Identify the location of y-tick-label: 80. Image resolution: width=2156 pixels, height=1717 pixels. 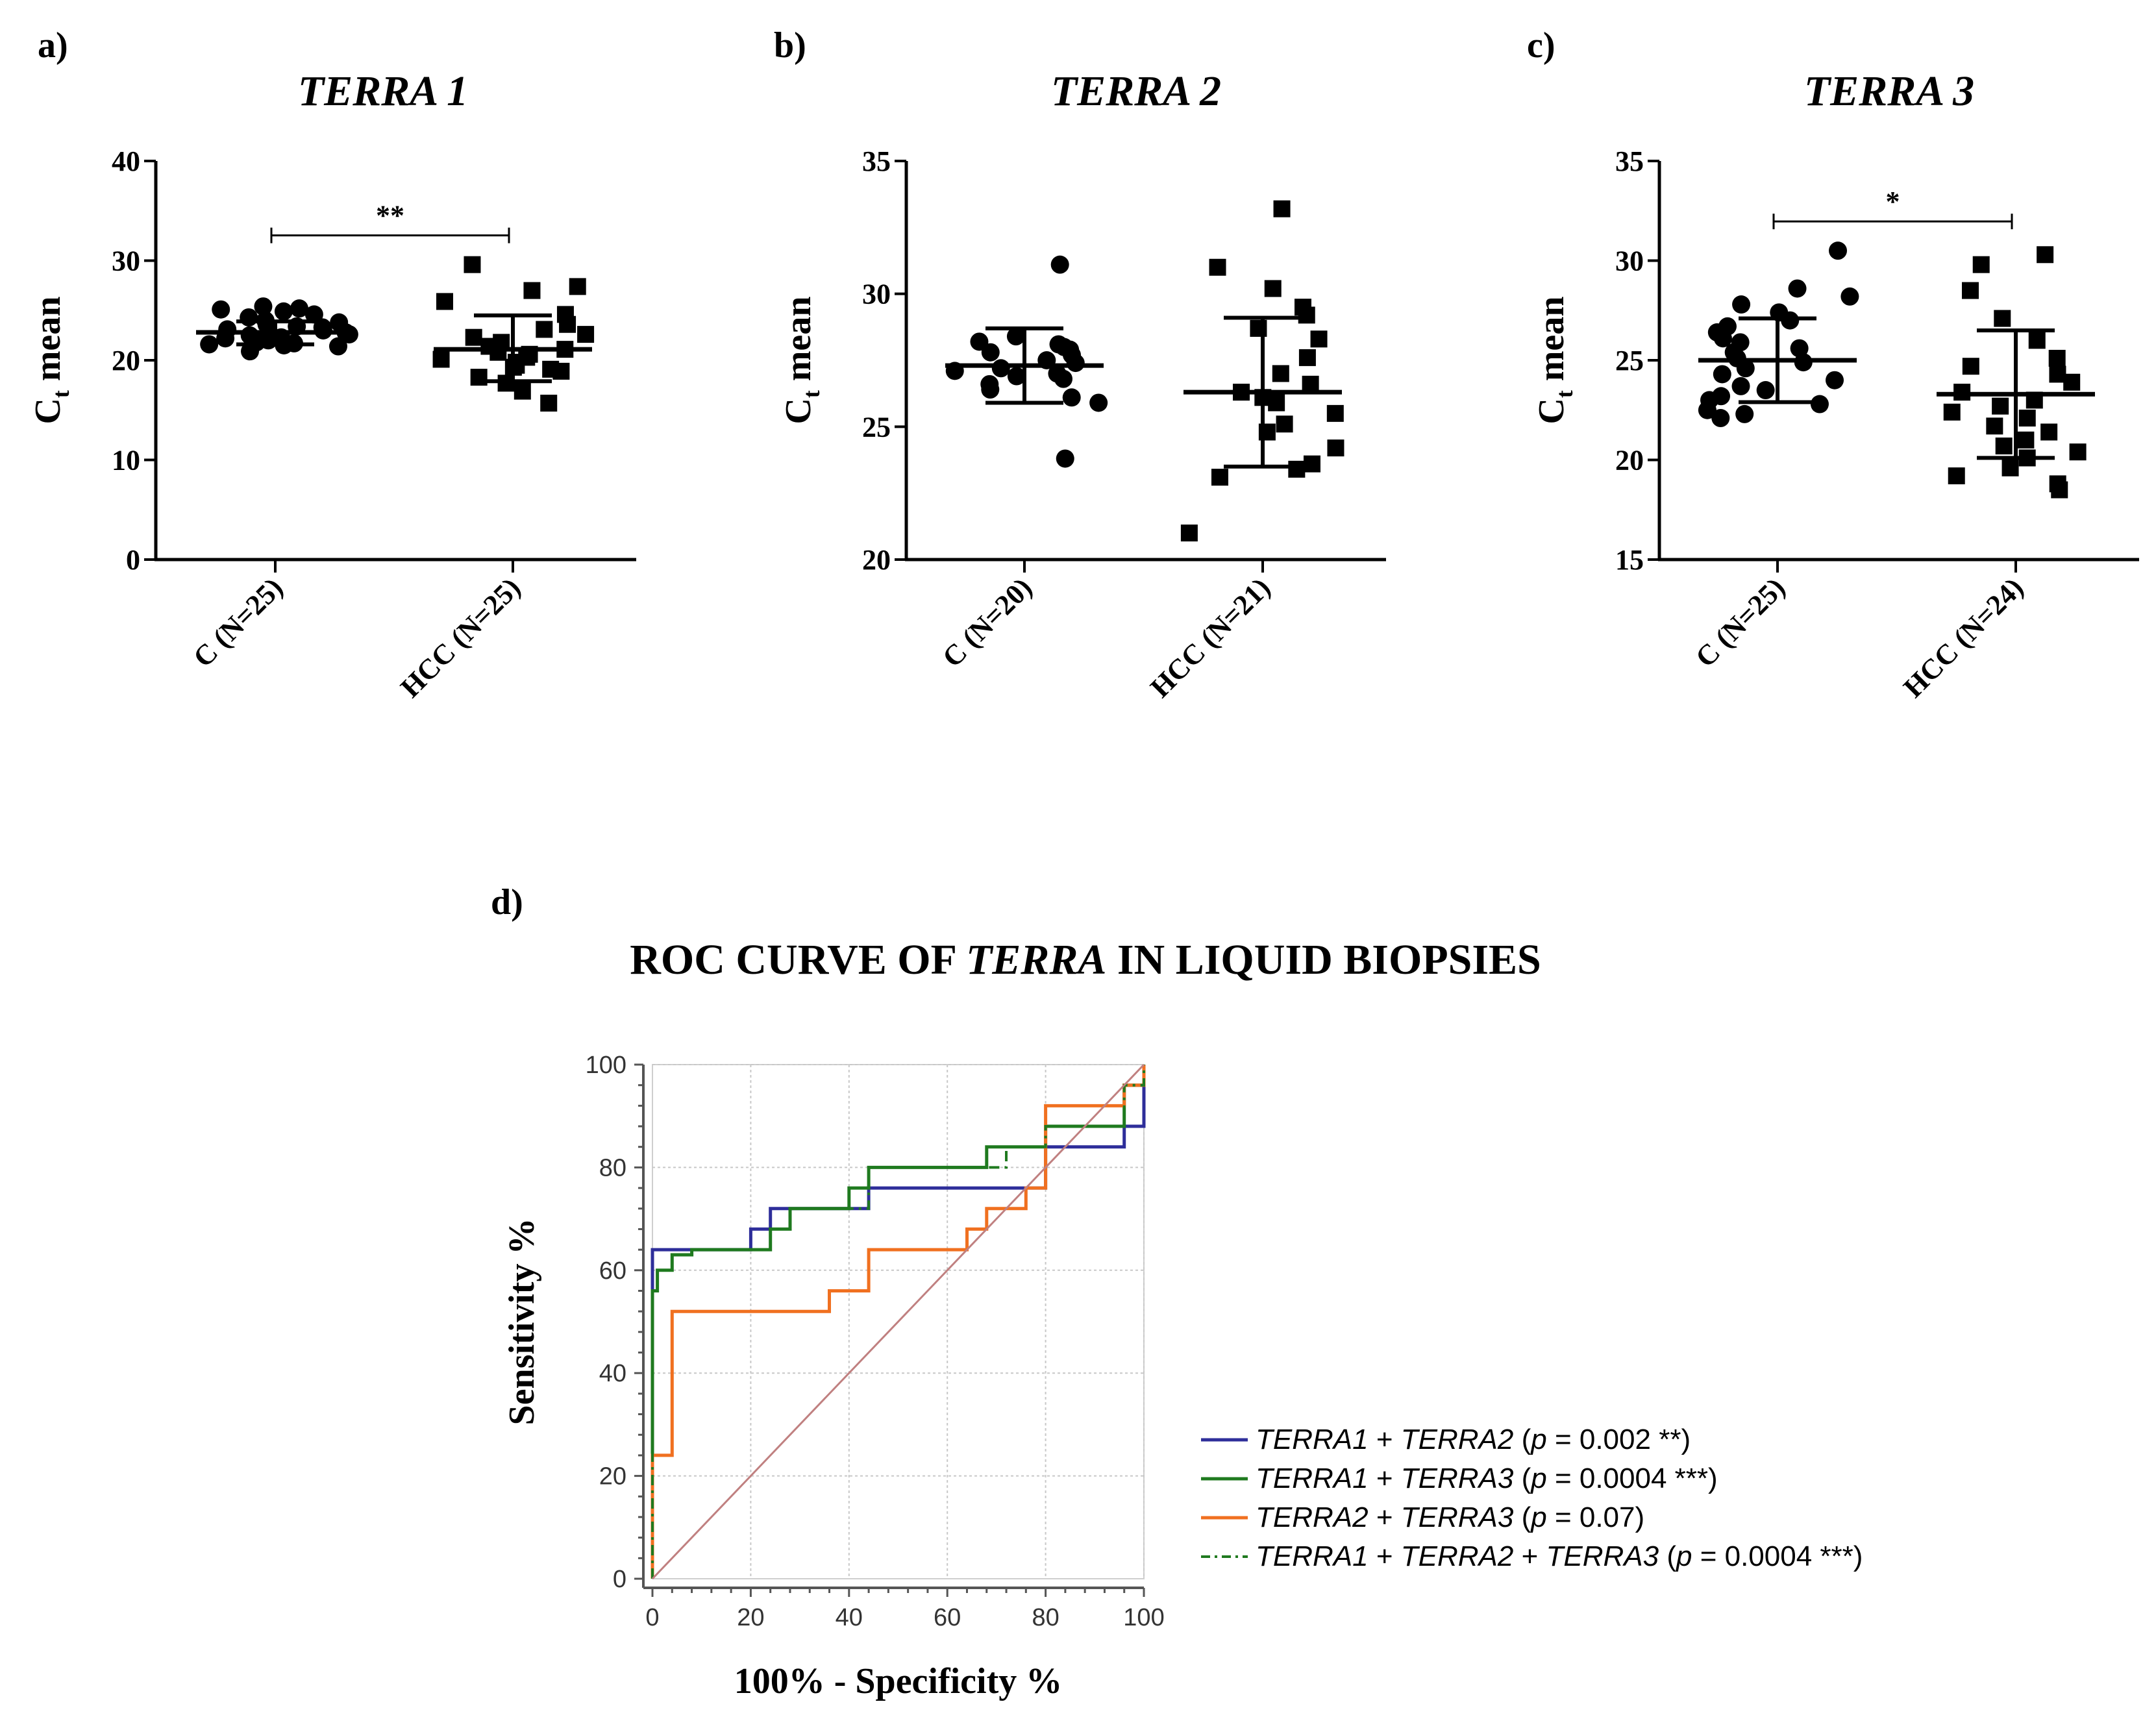
(612, 1167).